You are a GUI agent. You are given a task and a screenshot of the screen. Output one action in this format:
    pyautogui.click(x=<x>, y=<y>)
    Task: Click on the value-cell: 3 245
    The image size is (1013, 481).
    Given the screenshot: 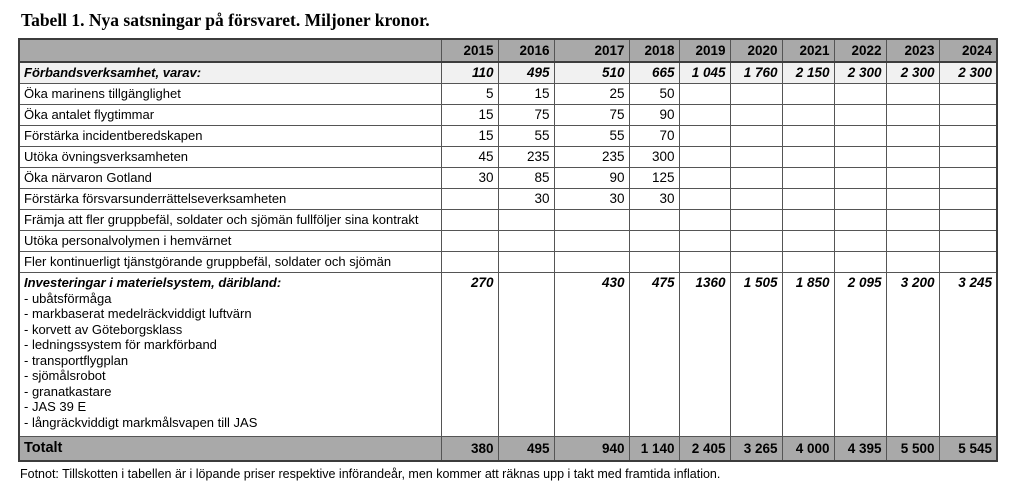 What is the action you would take?
    pyautogui.click(x=968, y=354)
    